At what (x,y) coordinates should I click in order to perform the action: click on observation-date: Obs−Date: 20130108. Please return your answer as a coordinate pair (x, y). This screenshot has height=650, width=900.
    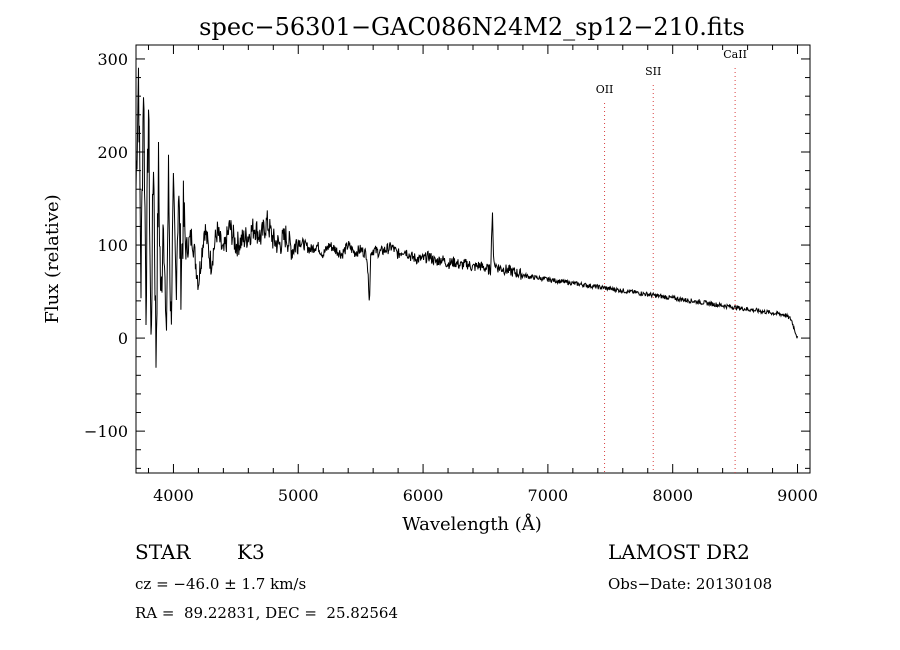
    Looking at the image, I should click on (690, 584).